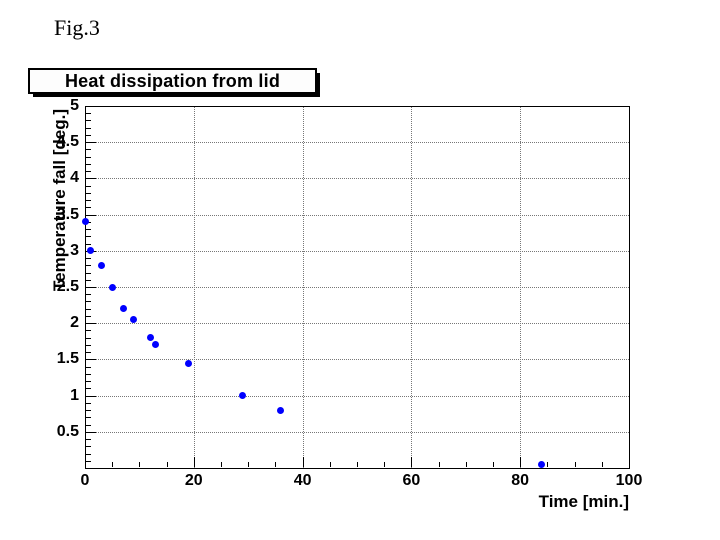  What do you see at coordinates (67, 431) in the screenshot?
I see `y-tick-label: 0.5` at bounding box center [67, 431].